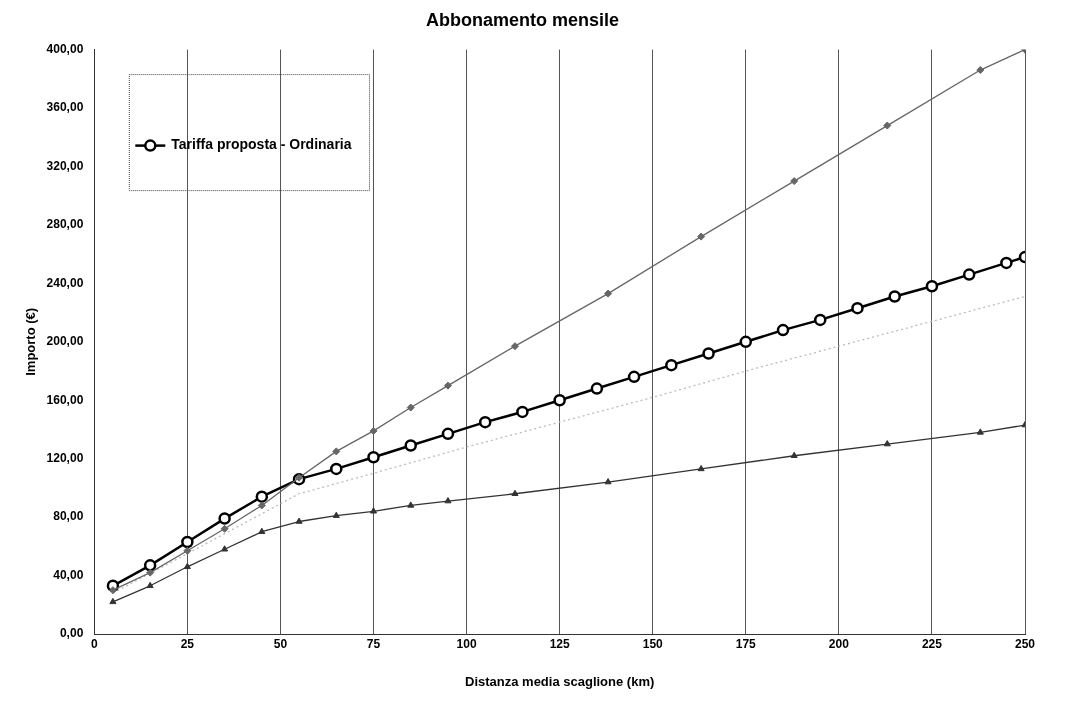 The width and height of the screenshot is (1075, 714). What do you see at coordinates (280, 643) in the screenshot?
I see `x-tick-label: 50` at bounding box center [280, 643].